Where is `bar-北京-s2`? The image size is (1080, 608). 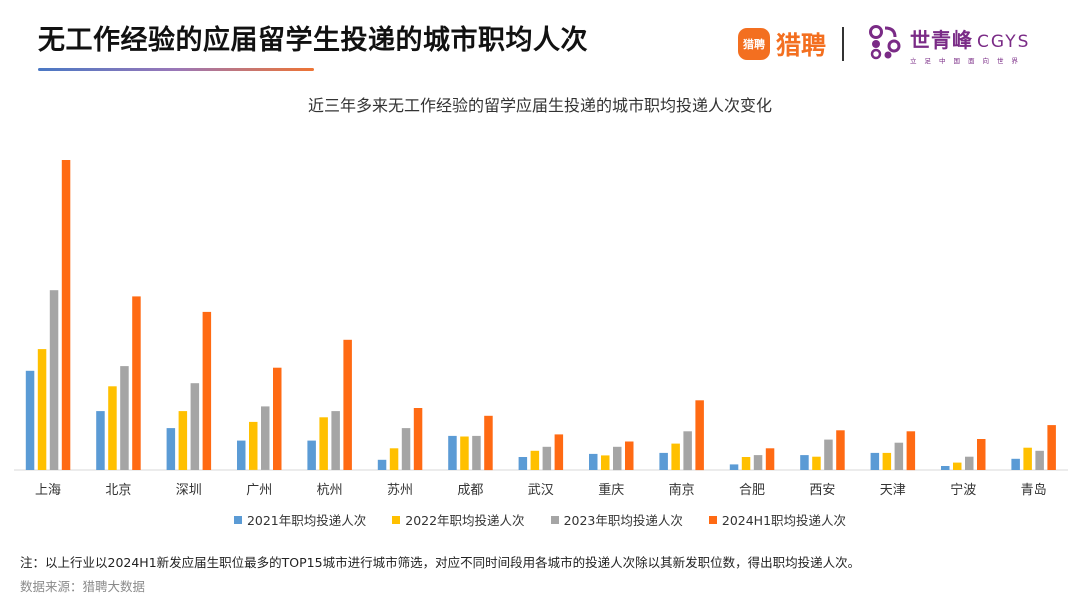 bar-北京-s2 is located at coordinates (124, 418).